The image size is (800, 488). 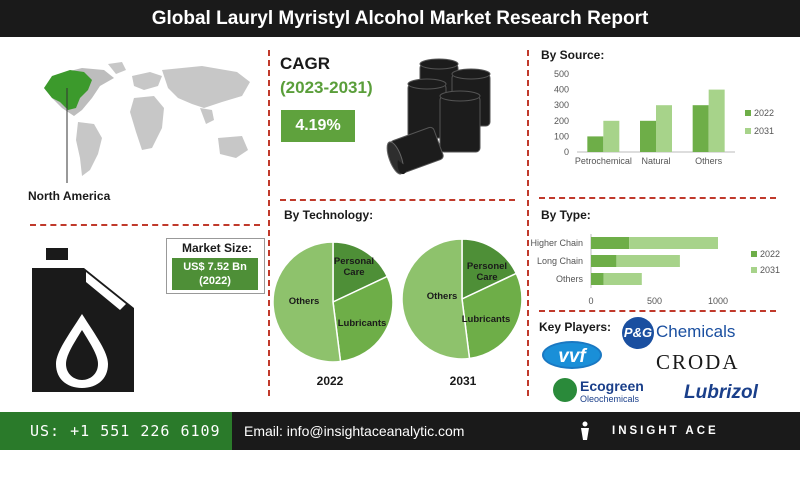 I want to click on source-legend-label: 2031, so click(x=764, y=131).